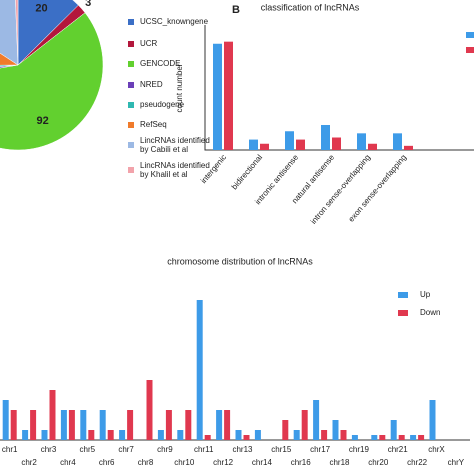  Describe the element at coordinates (41, 8) in the screenshot. I see `slice-label: 20` at that location.